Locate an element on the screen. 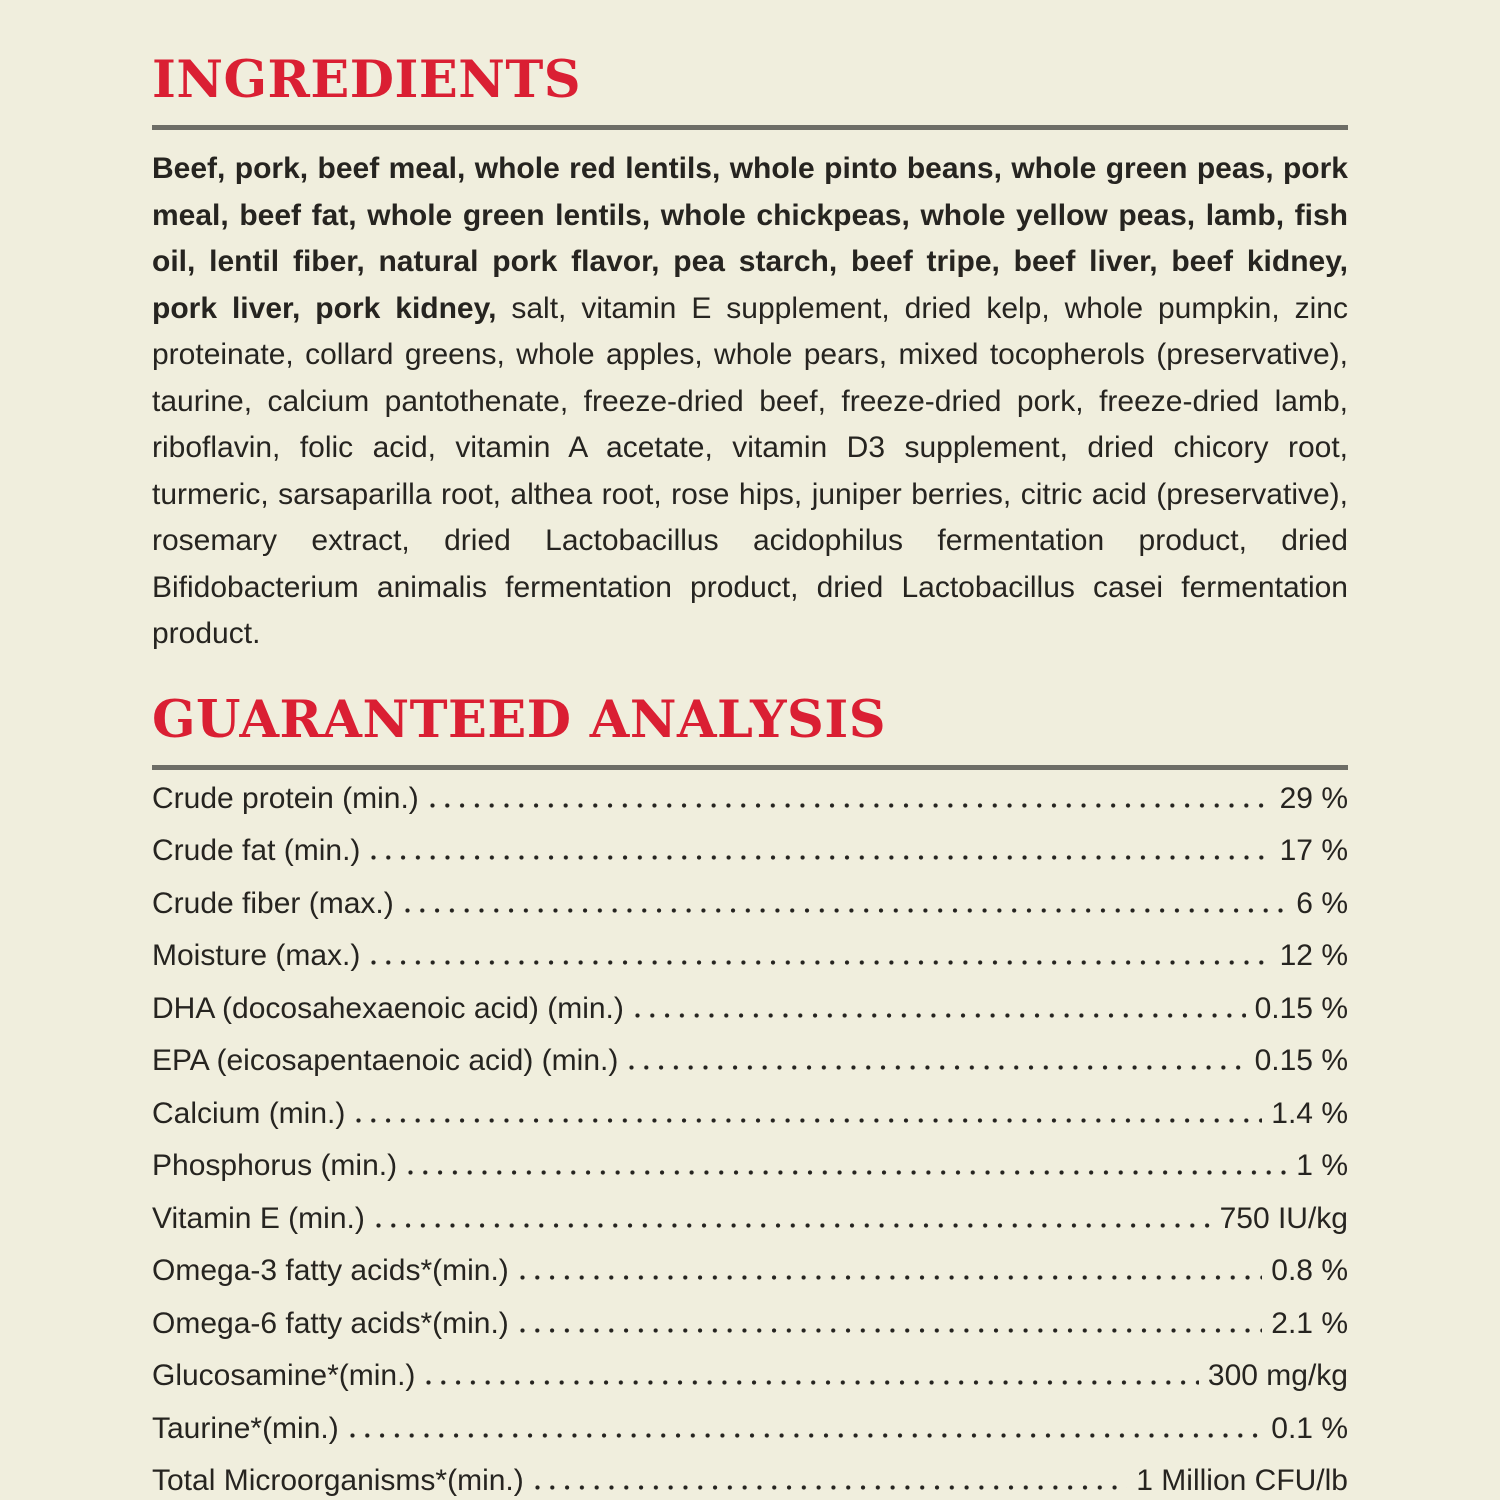  analysis-value: 0.1 % is located at coordinates (1309, 1428).